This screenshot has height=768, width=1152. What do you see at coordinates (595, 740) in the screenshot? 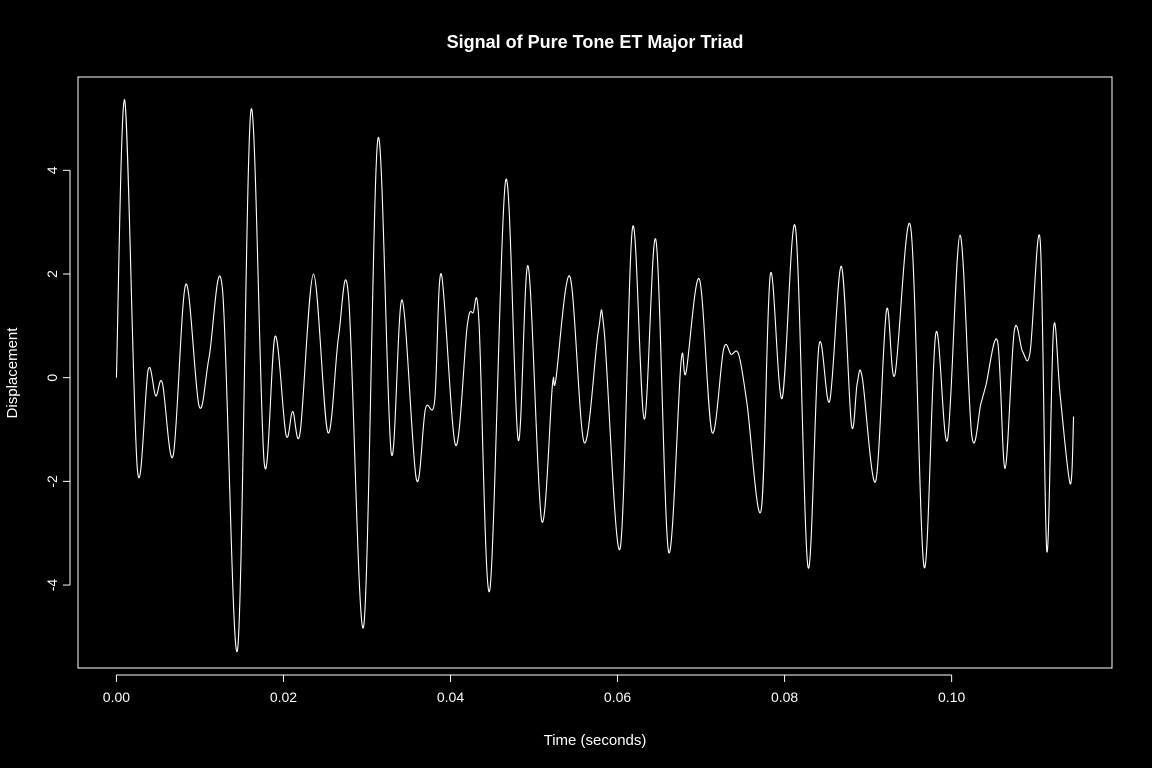
I see `x-axis-label: Time (seconds)` at bounding box center [595, 740].